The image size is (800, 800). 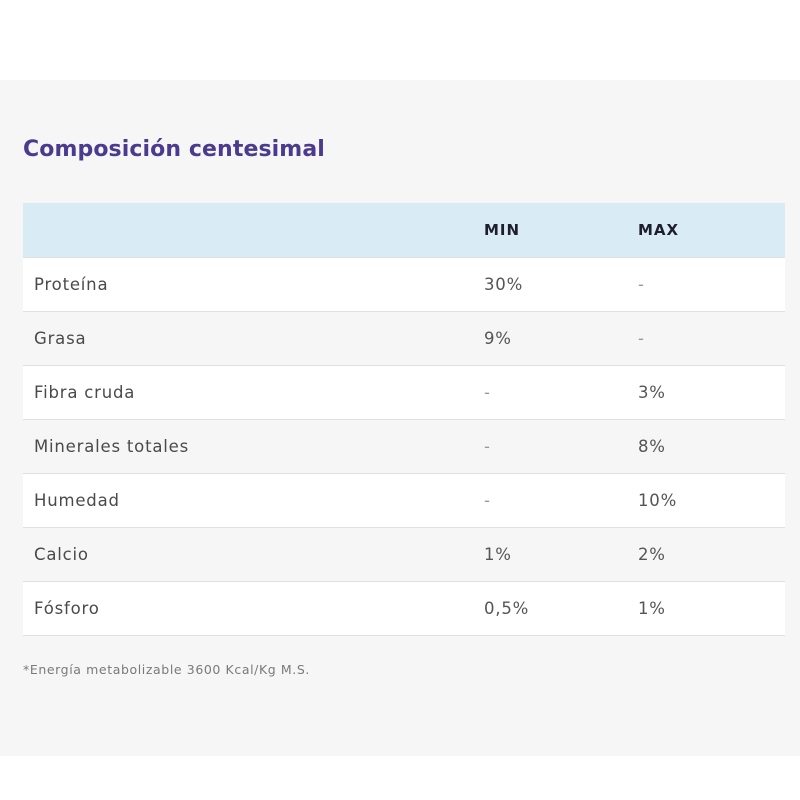 I want to click on row-min: 9%, so click(x=498, y=338).